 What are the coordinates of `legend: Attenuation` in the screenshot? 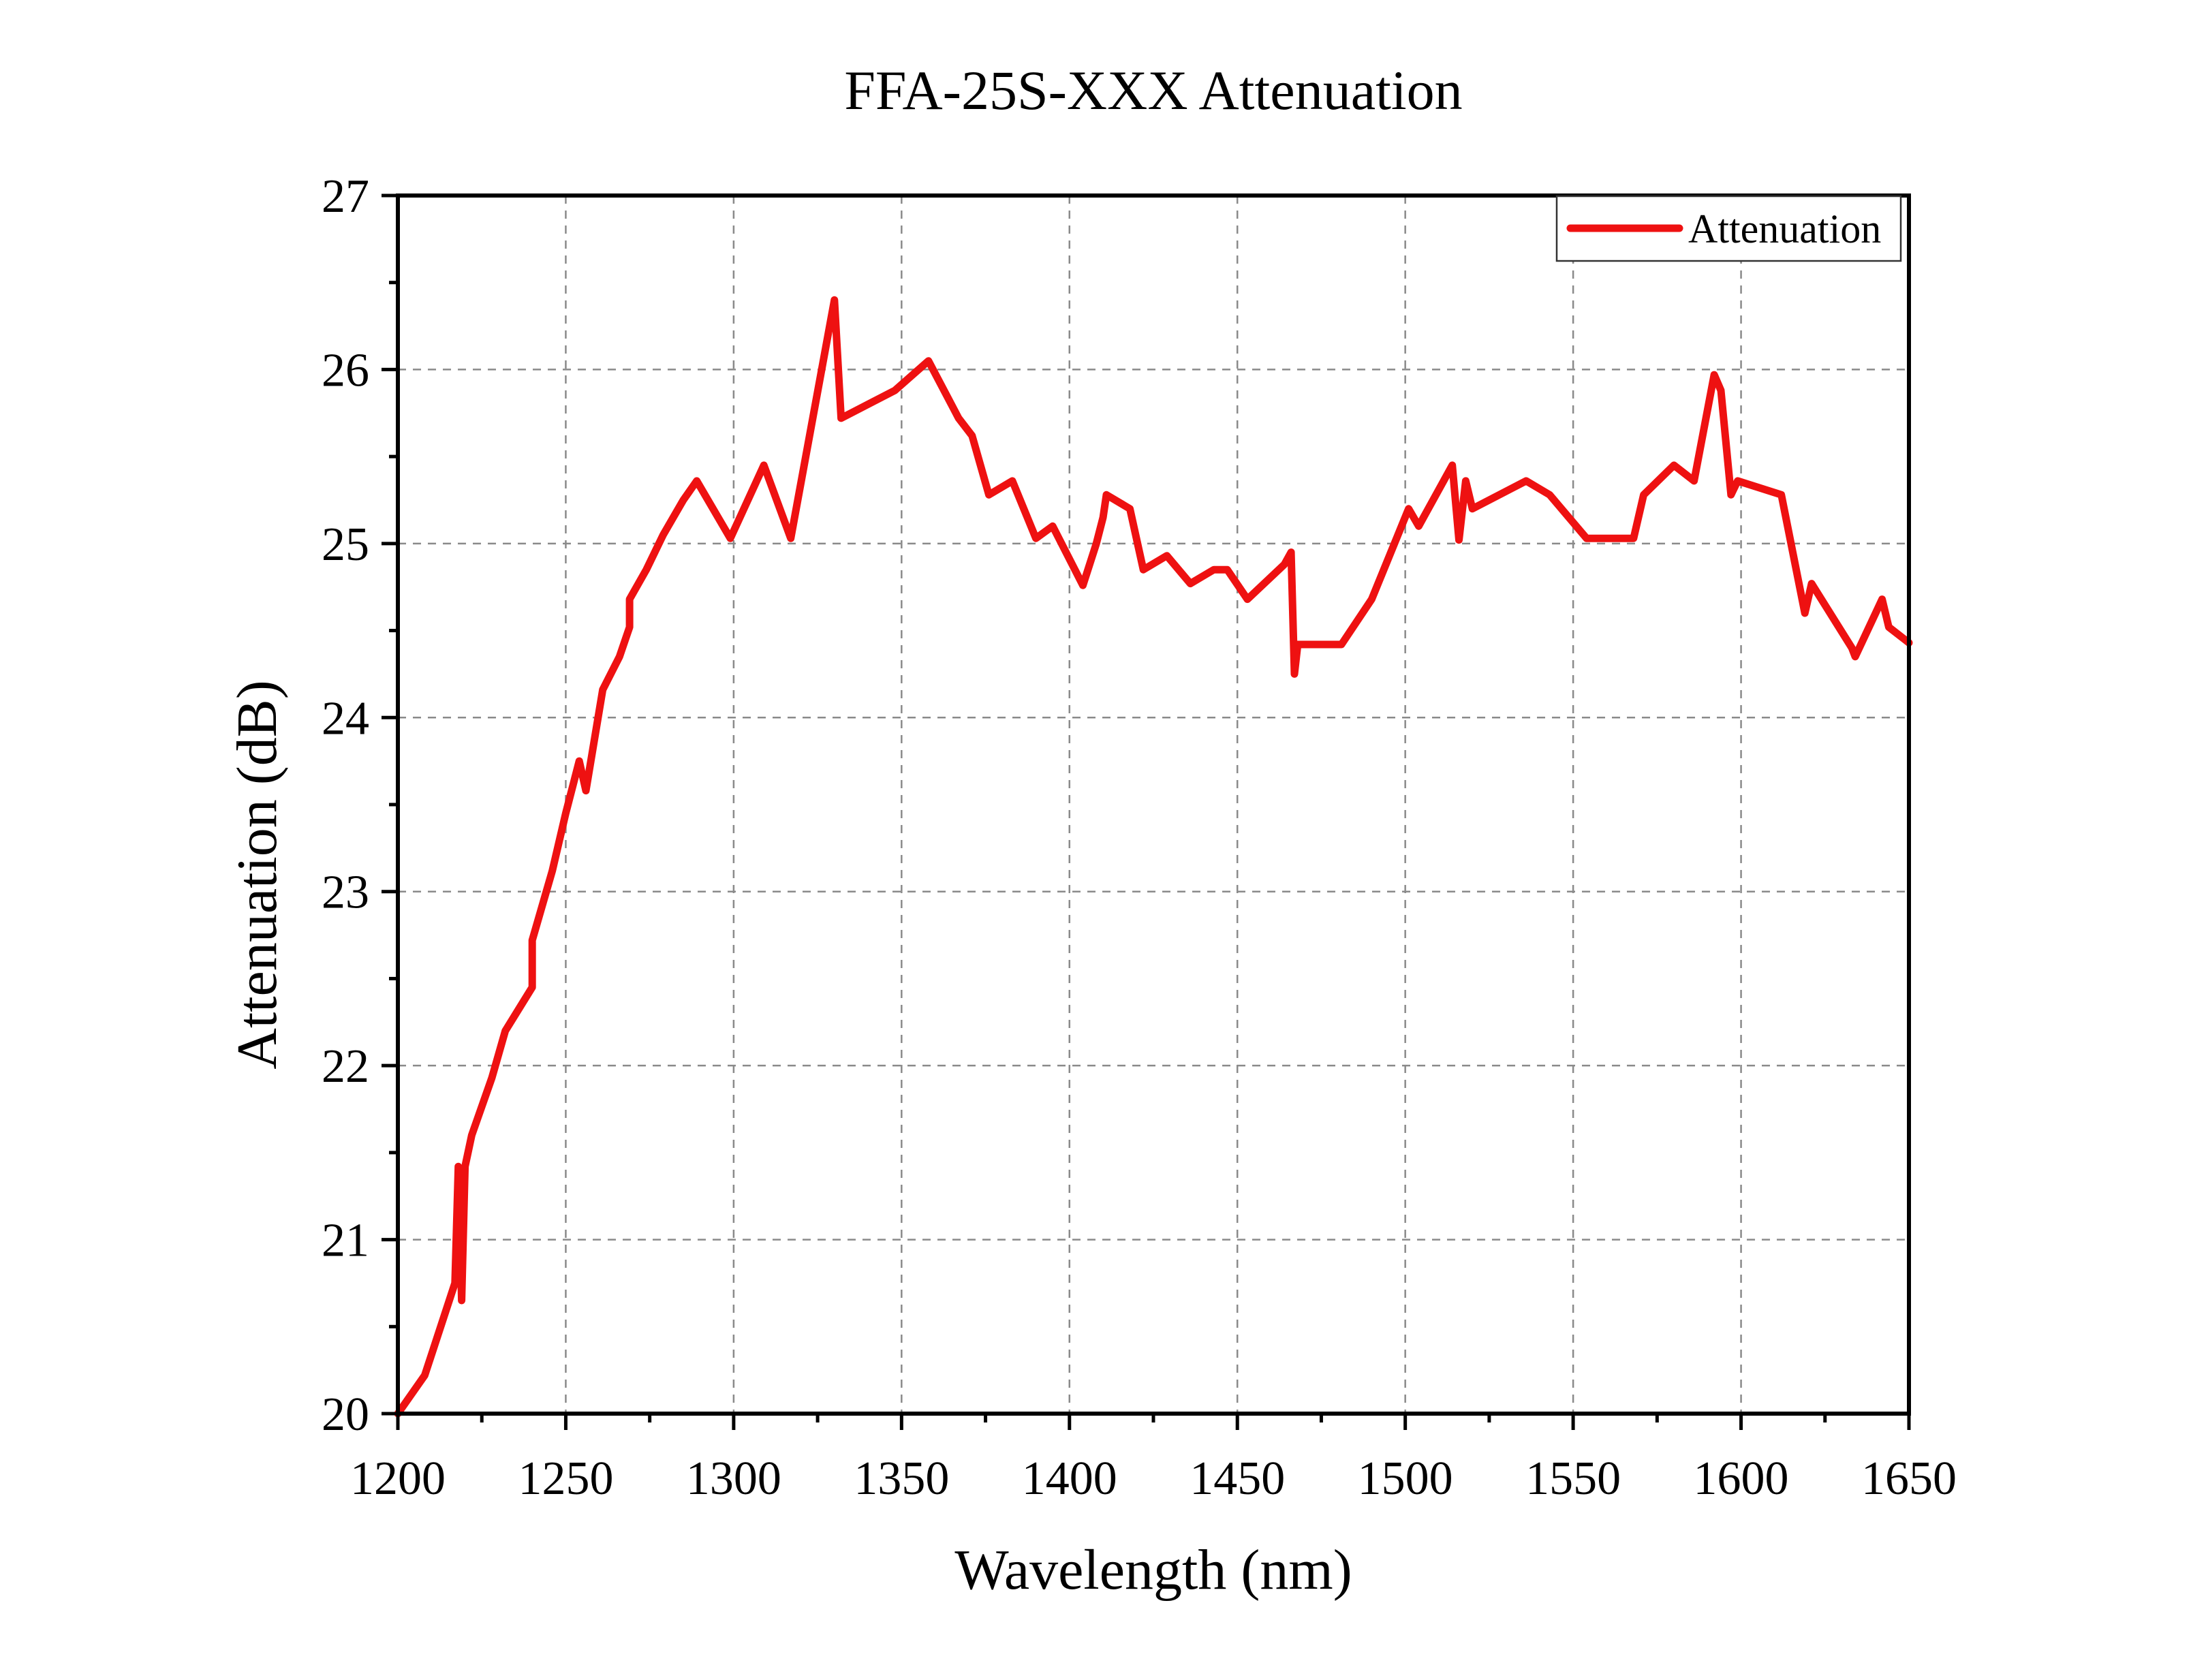 It's located at (1728, 228).